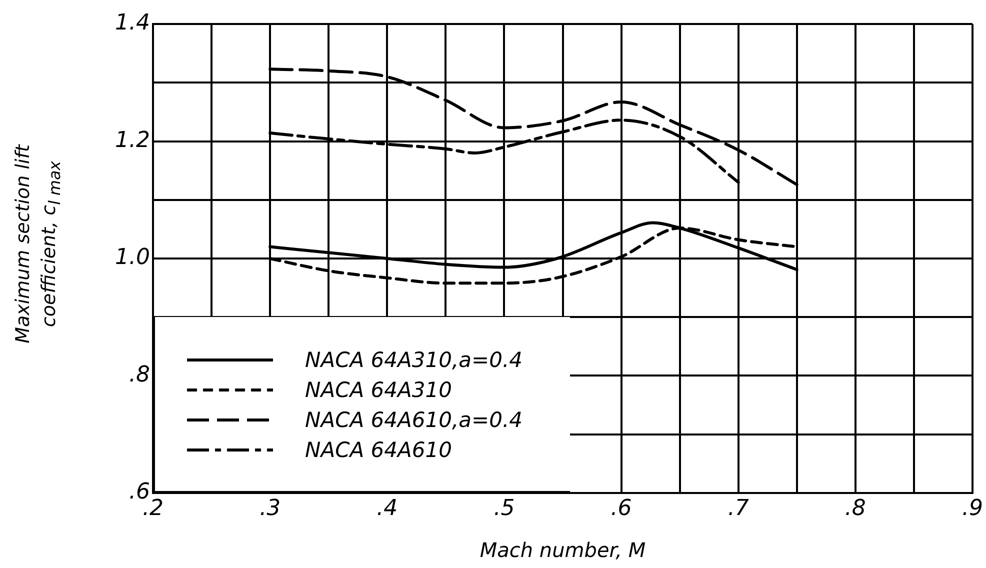 Image resolution: width=986 pixels, height=568 pixels. What do you see at coordinates (413, 360) in the screenshot?
I see `legend-label: NACA 64A310,a=0.4` at bounding box center [413, 360].